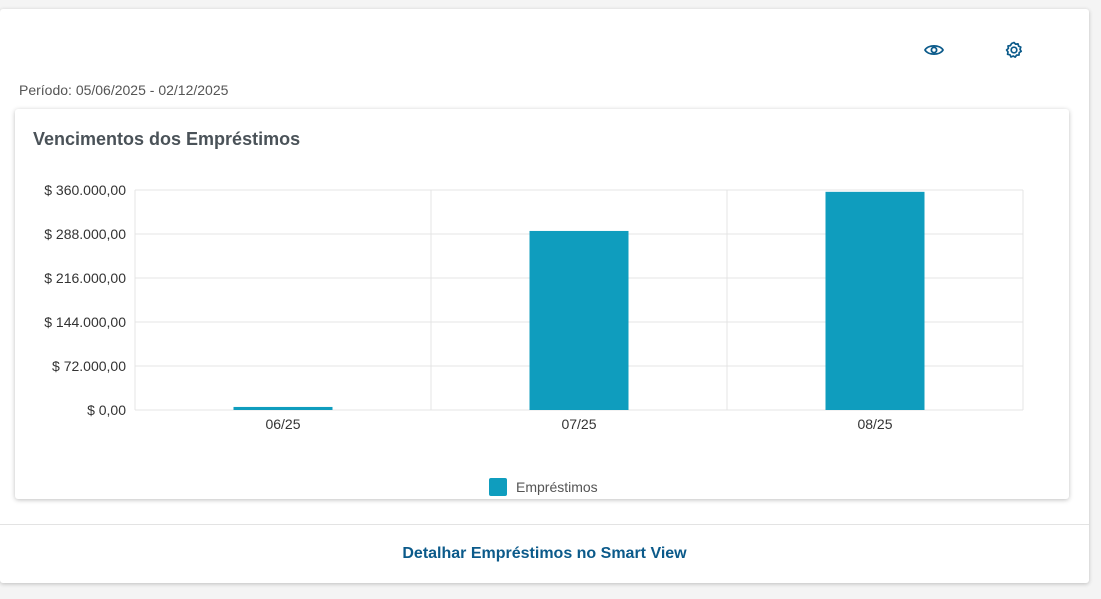 The width and height of the screenshot is (1101, 599). I want to click on smart-view-link: Detalhar Empréstimos no Smart View, so click(544, 553).